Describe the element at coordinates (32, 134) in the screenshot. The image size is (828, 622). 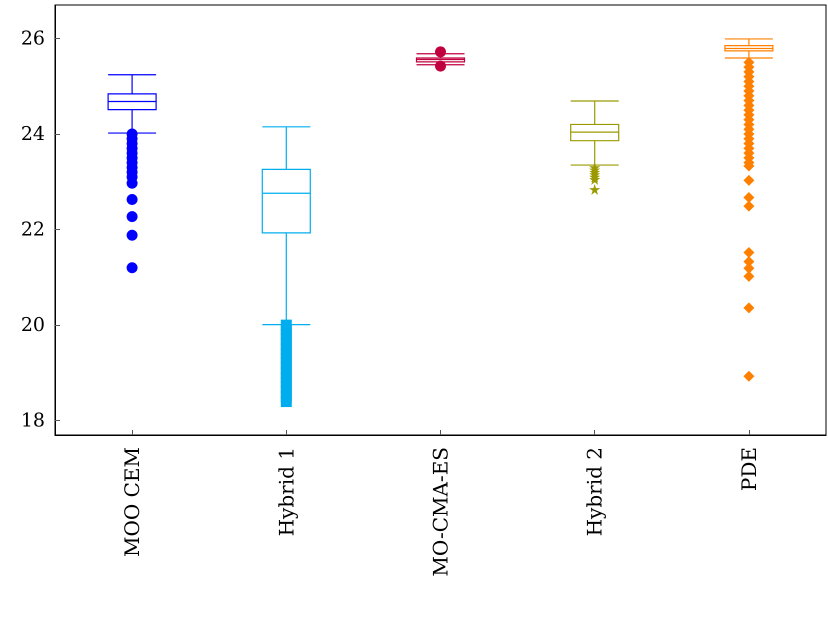
I see `y-tick-label: 24` at that location.